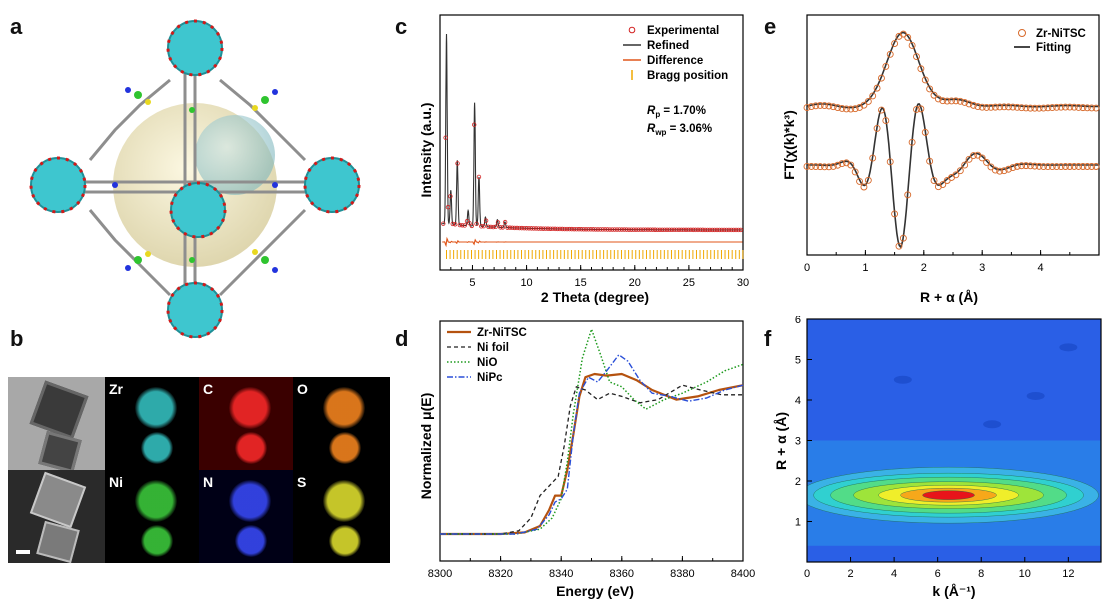 This screenshot has width=1105, height=600. I want to click on eds-element-label: N, so click(208, 482).